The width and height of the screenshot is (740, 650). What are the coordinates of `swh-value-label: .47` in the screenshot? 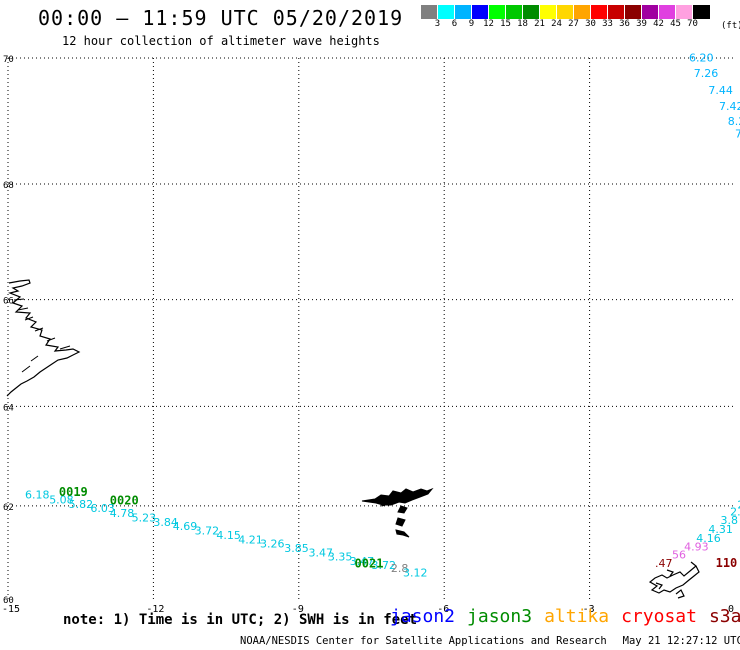 It's located at (664, 563).